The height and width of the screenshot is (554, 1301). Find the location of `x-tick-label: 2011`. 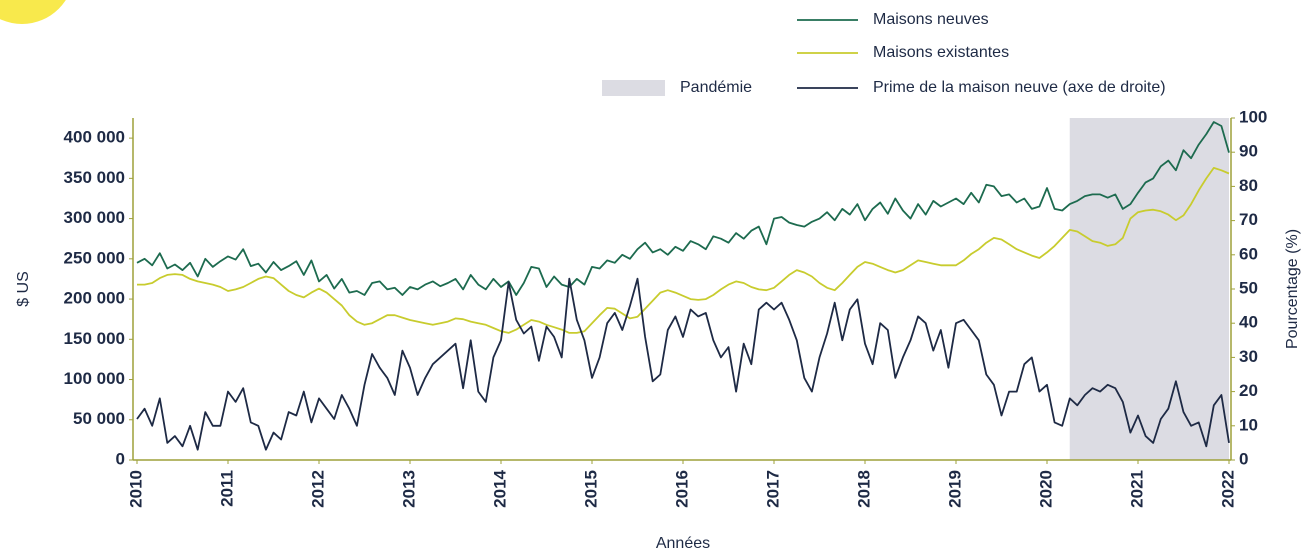

x-tick-label: 2011 is located at coordinates (226, 488).